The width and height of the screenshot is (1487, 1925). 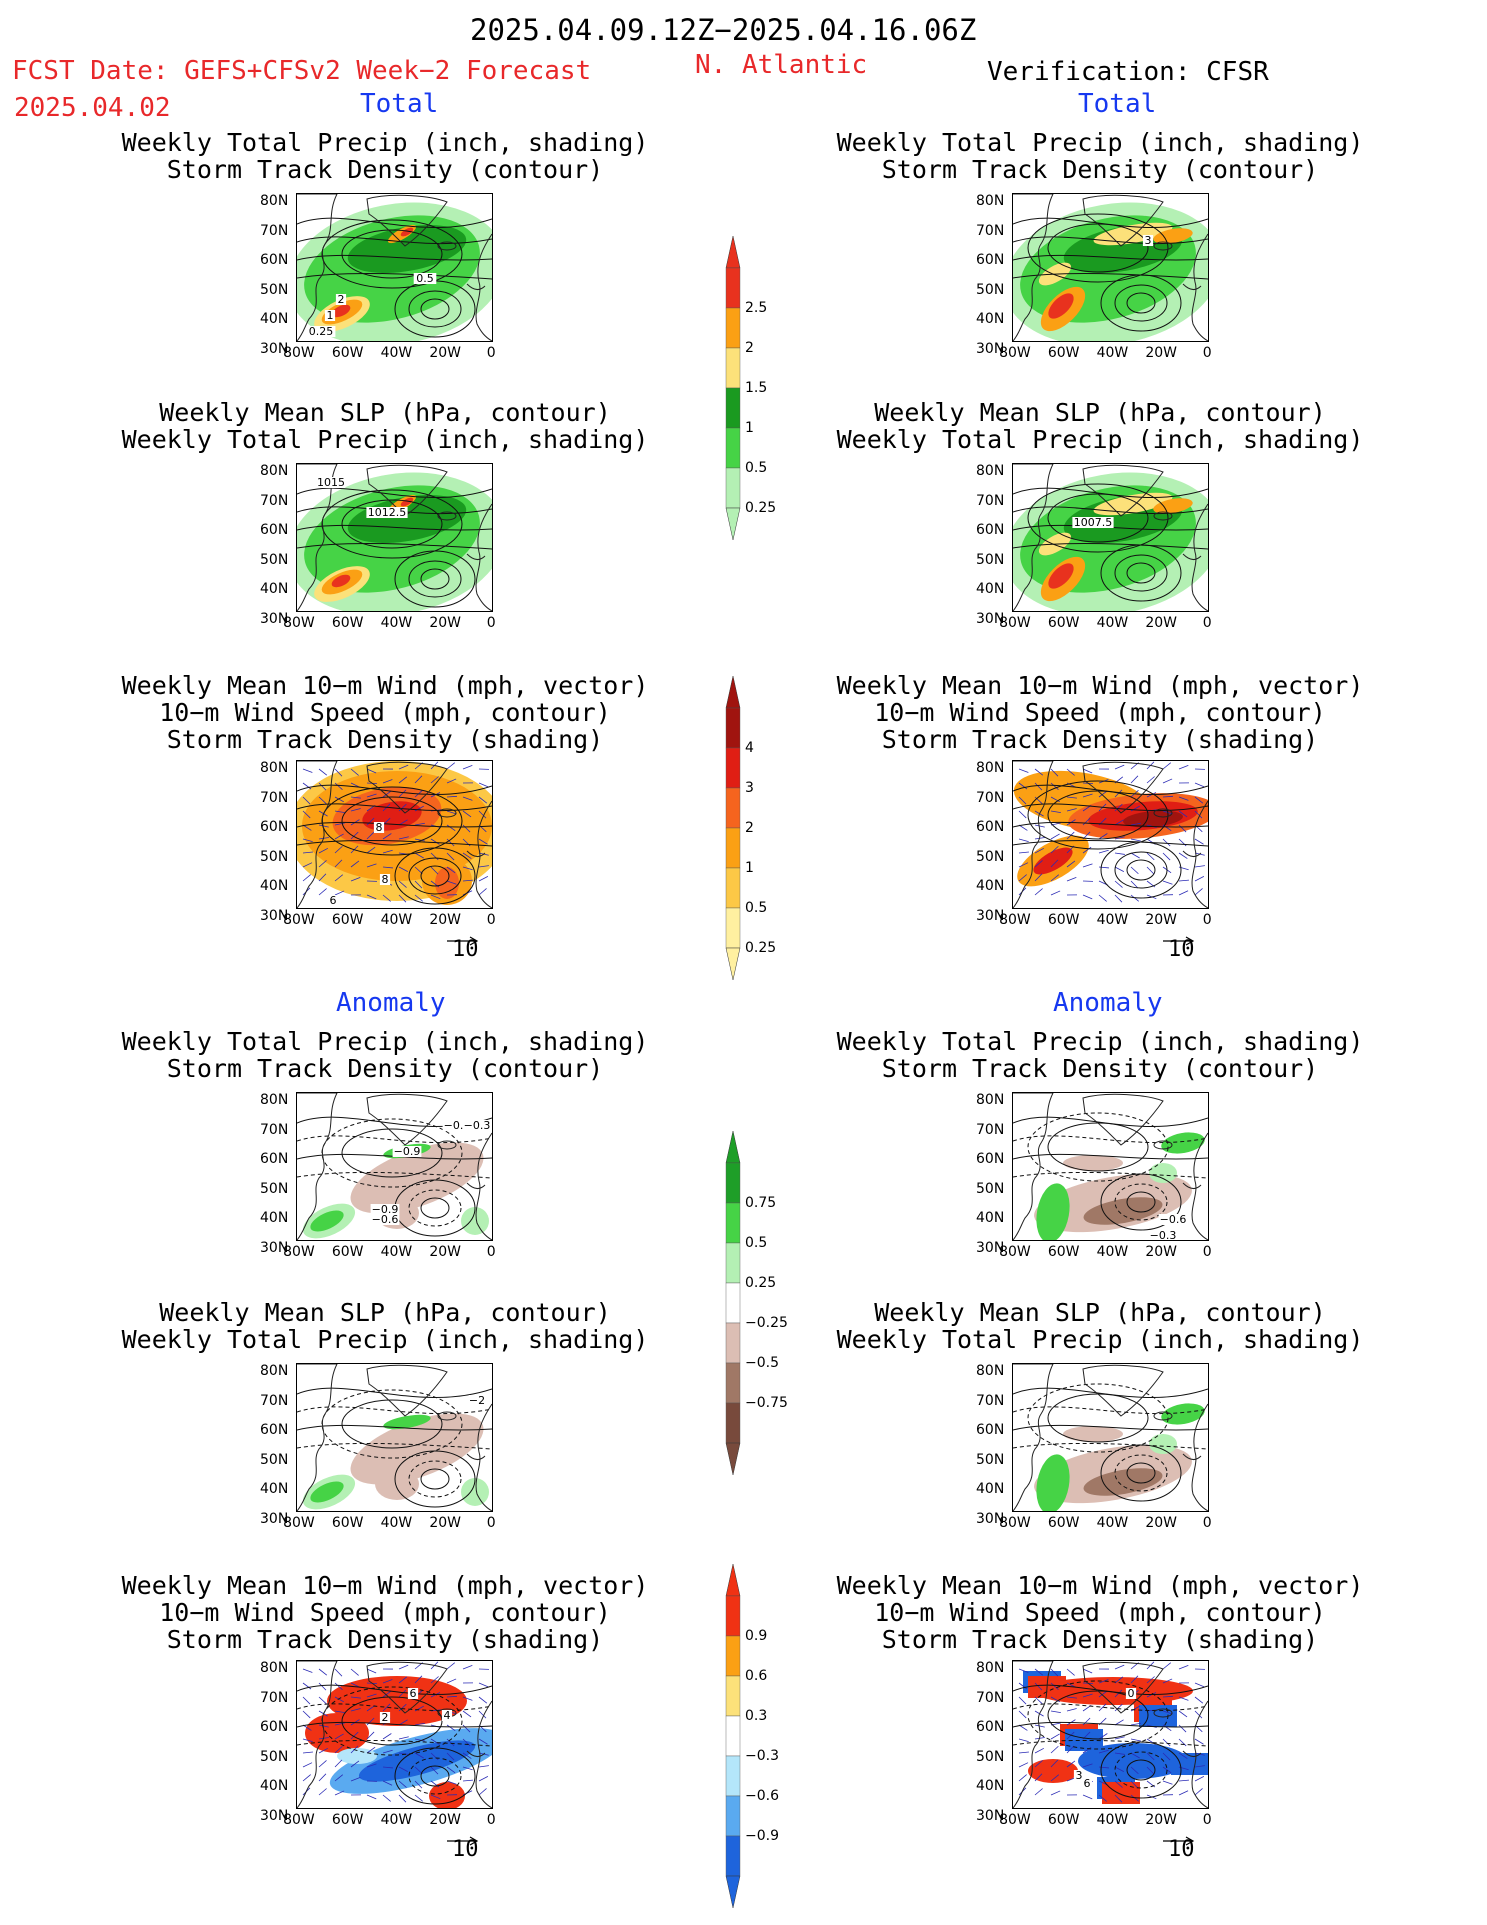 I want to click on colorbar-label: −0.3, so click(x=762, y=1756).